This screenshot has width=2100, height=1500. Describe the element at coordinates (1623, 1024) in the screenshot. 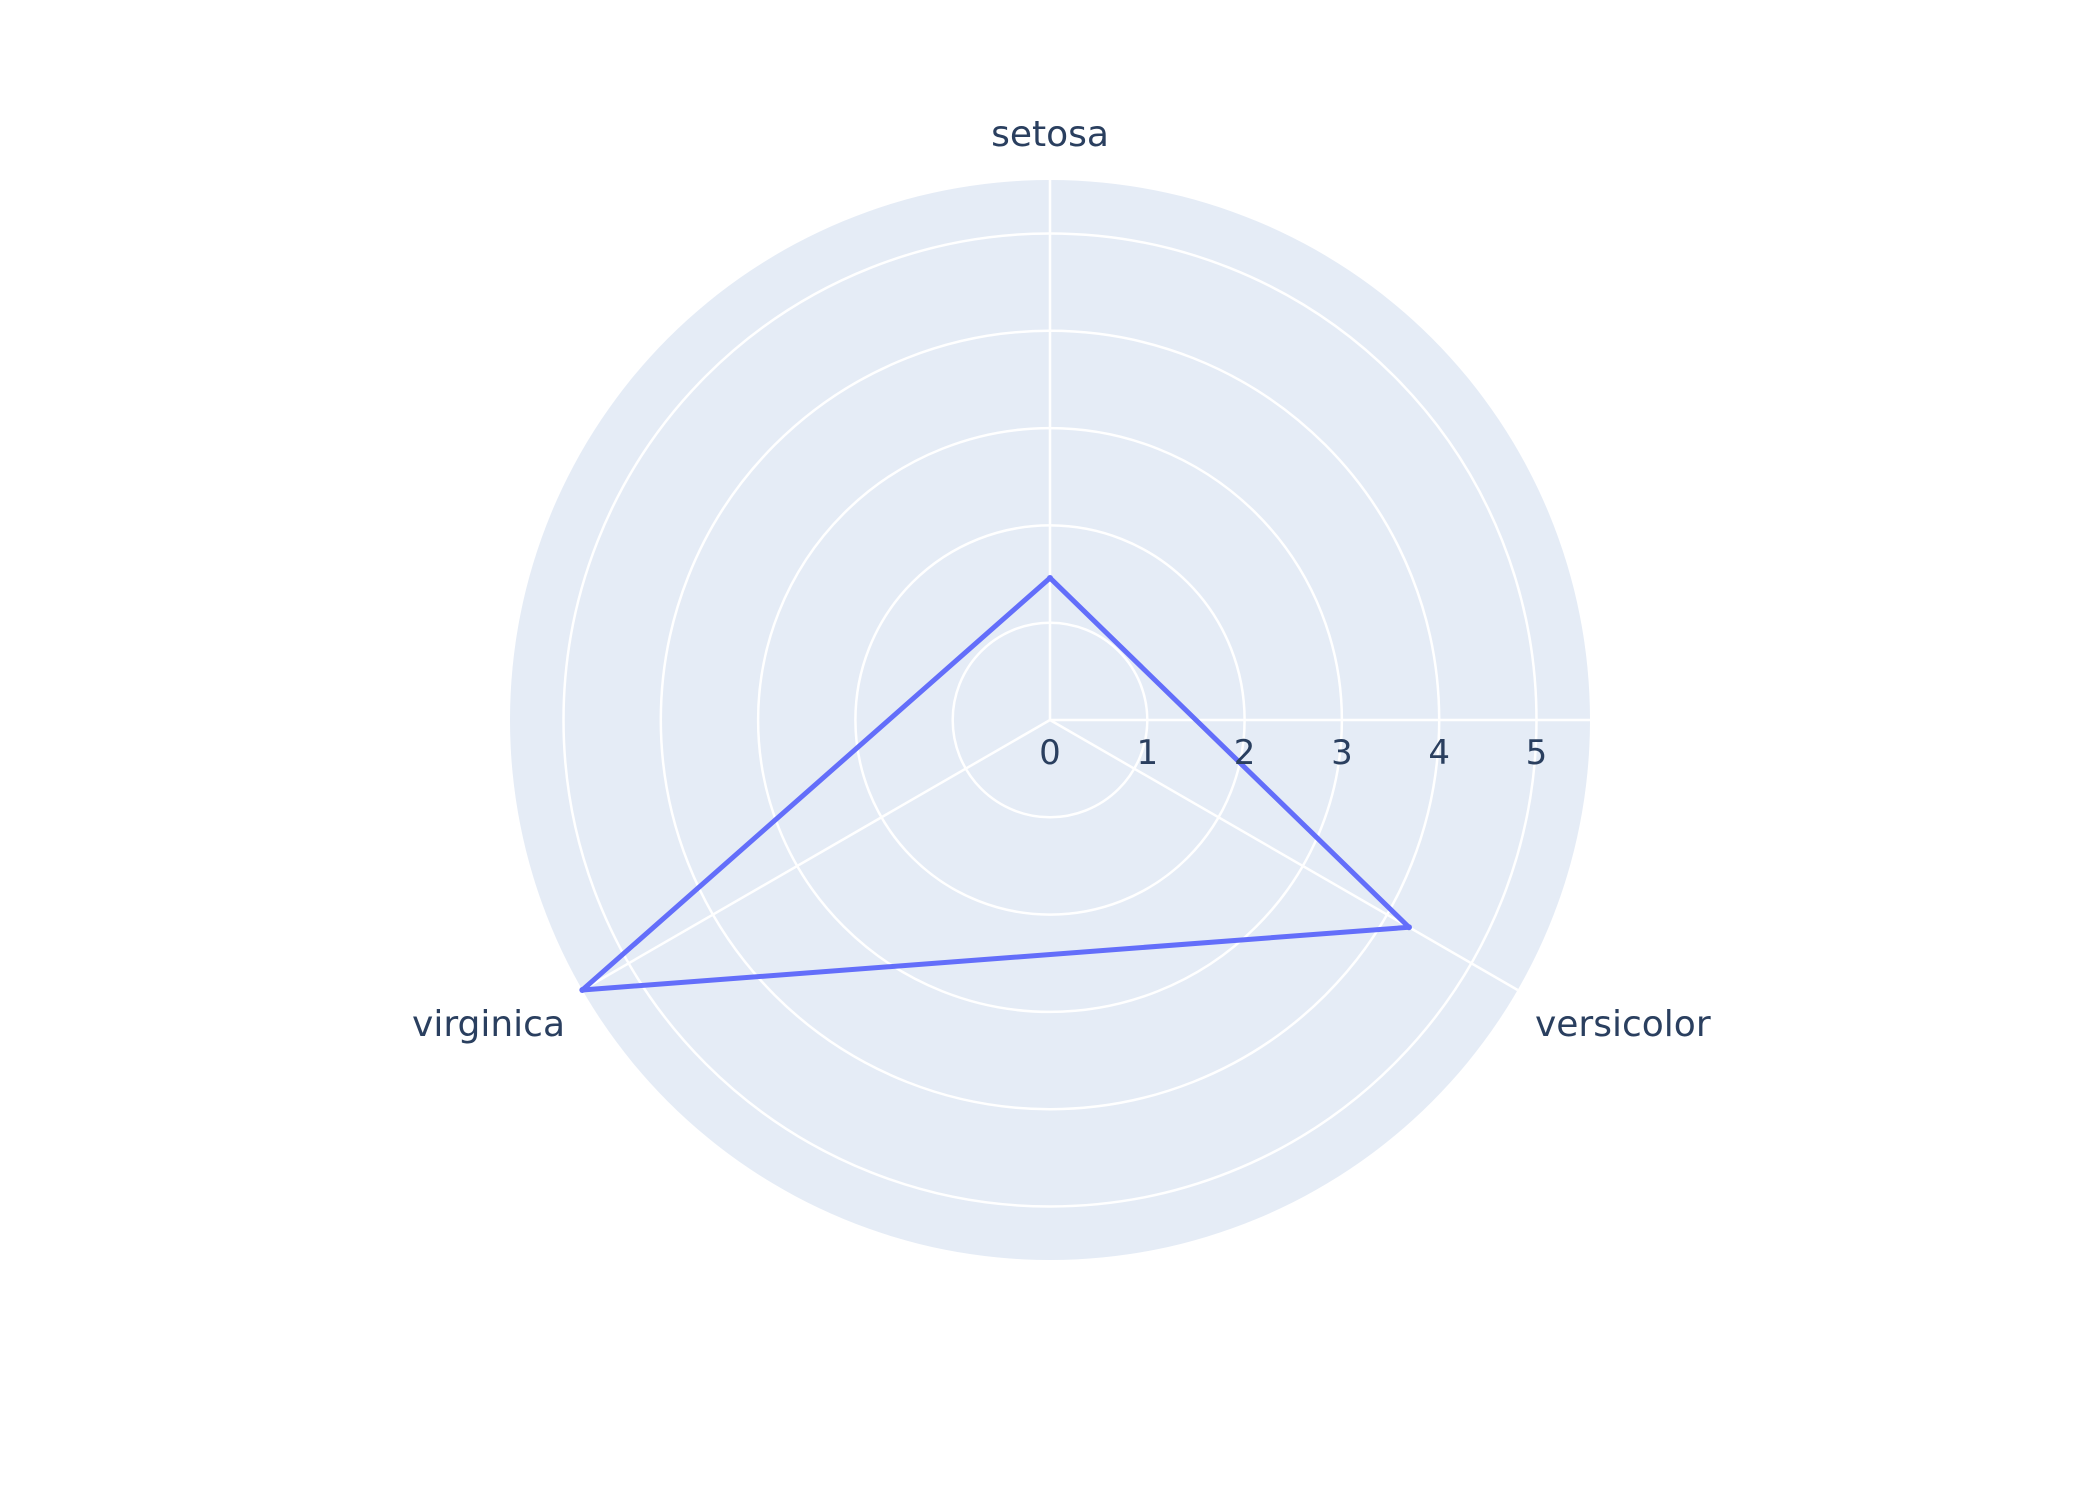

I see `angular-label-versicolor: versicolor` at that location.